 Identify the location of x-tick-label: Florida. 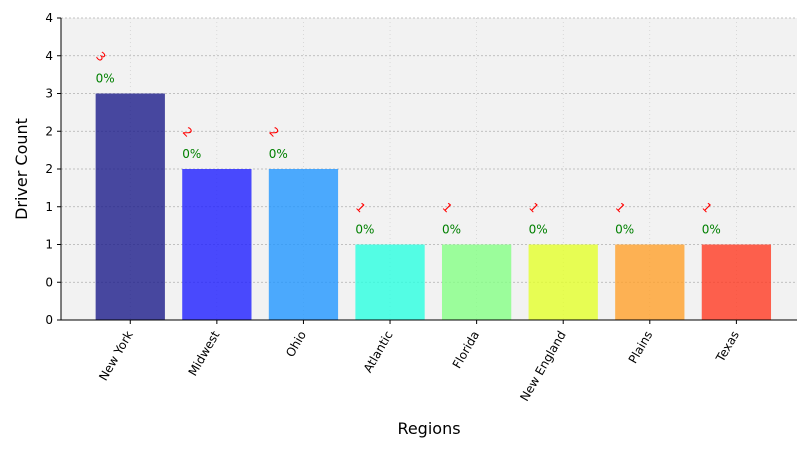
(466, 350).